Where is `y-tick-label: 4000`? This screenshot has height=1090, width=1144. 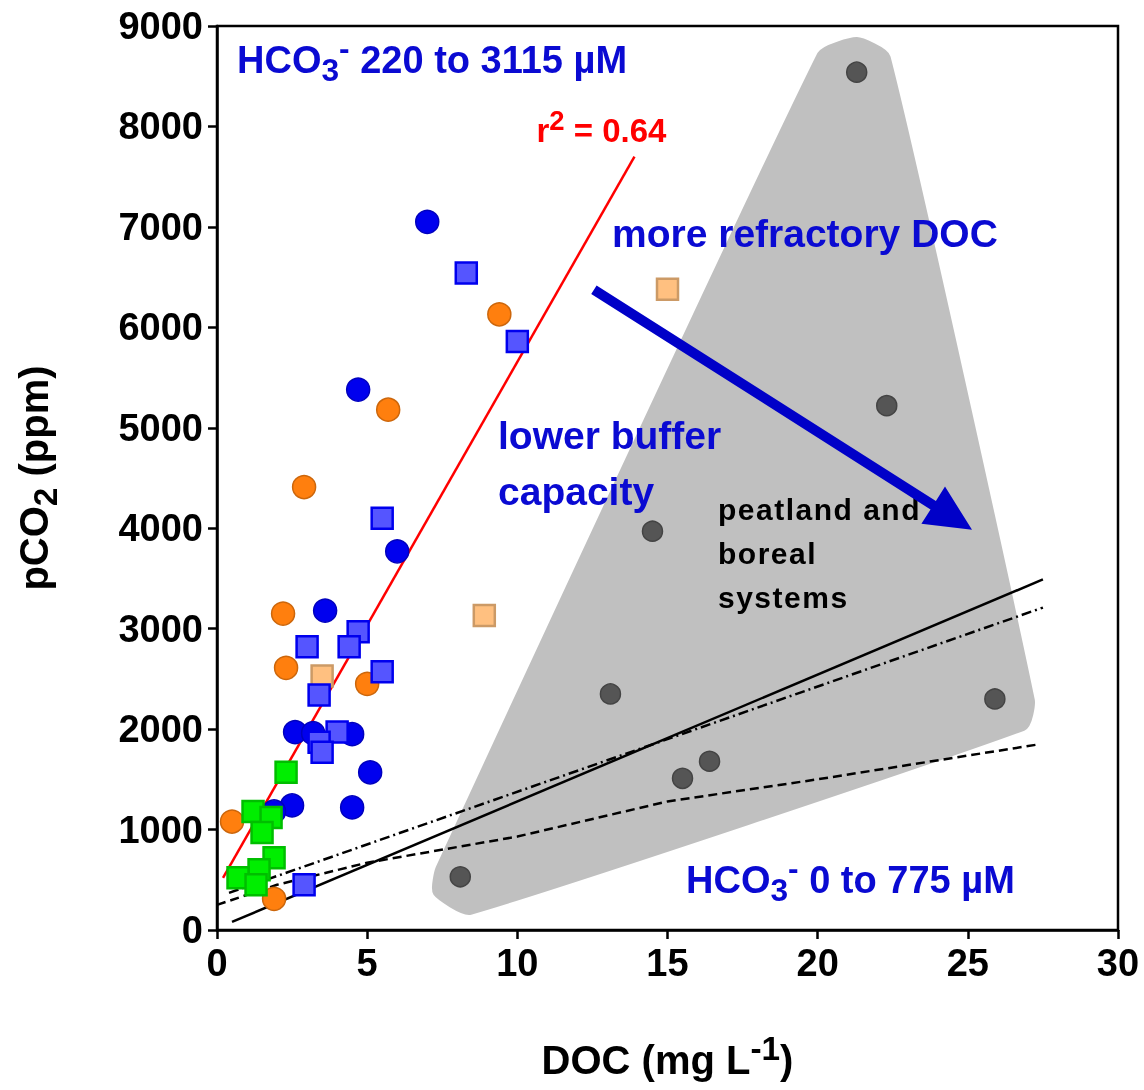 y-tick-label: 4000 is located at coordinates (160, 528).